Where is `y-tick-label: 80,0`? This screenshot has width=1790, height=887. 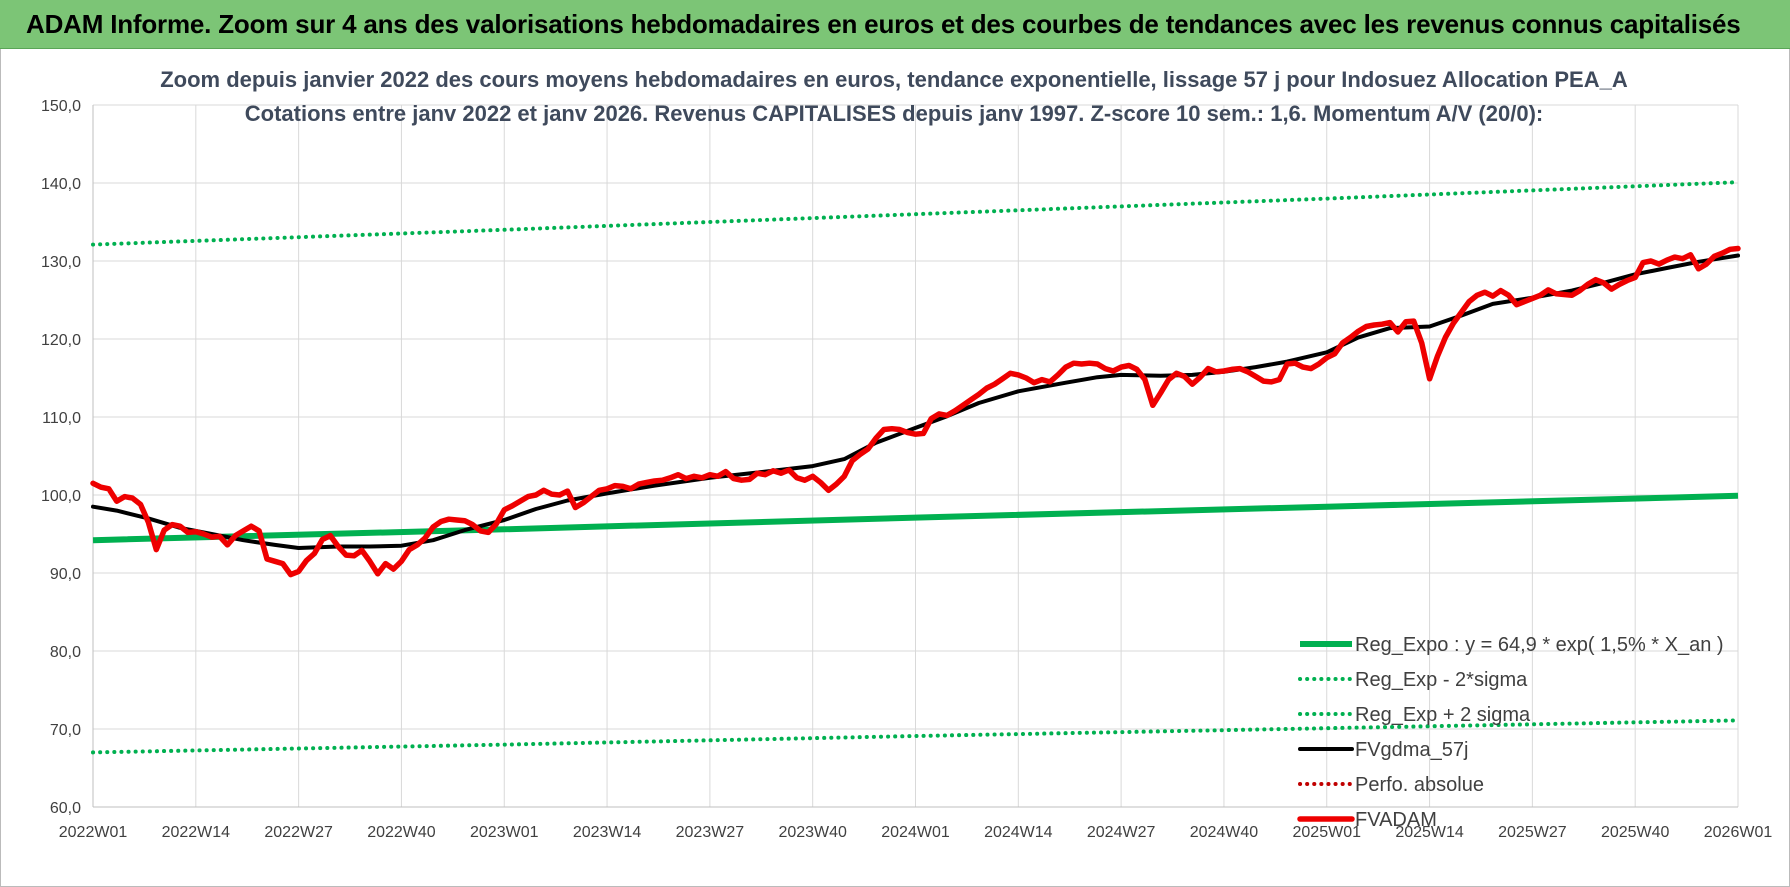 y-tick-label: 80,0 is located at coordinates (65, 652).